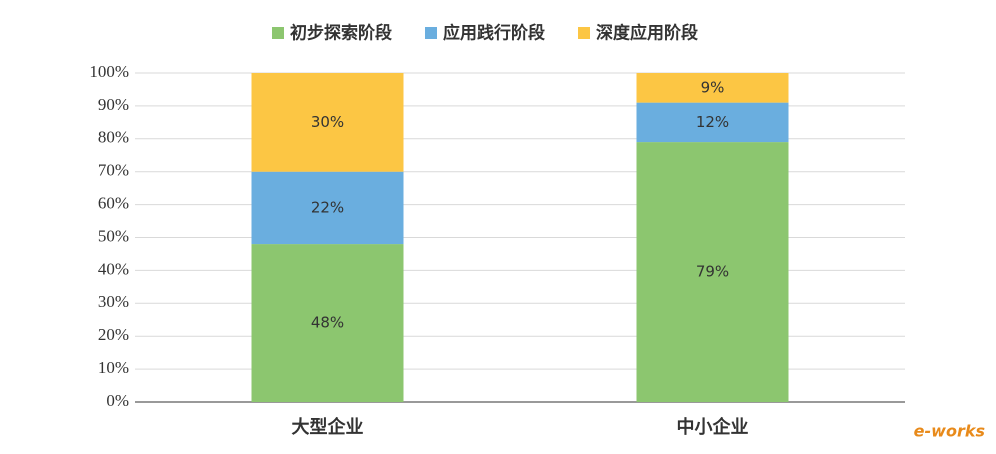  What do you see at coordinates (113, 334) in the screenshot?
I see `y-tick-label: 20%` at bounding box center [113, 334].